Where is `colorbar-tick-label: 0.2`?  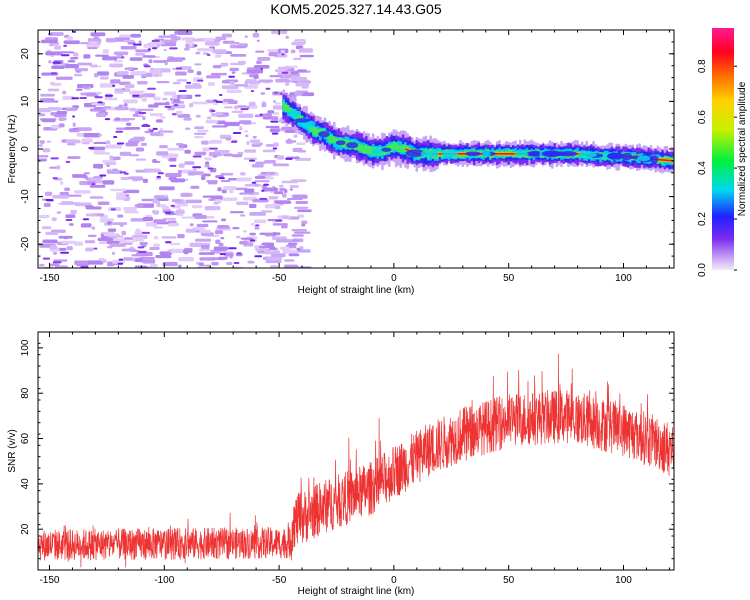 colorbar-tick-label: 0.2 is located at coordinates (702, 219).